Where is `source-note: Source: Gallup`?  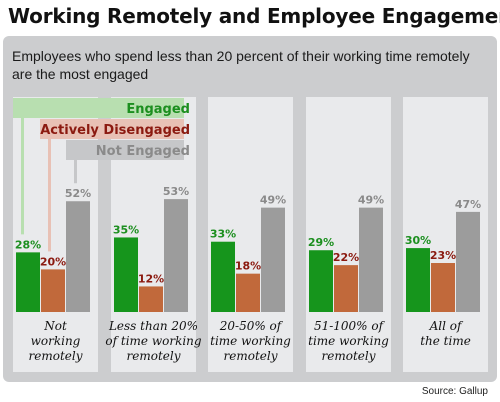
source-note: Source: Gallup is located at coordinates (454, 391).